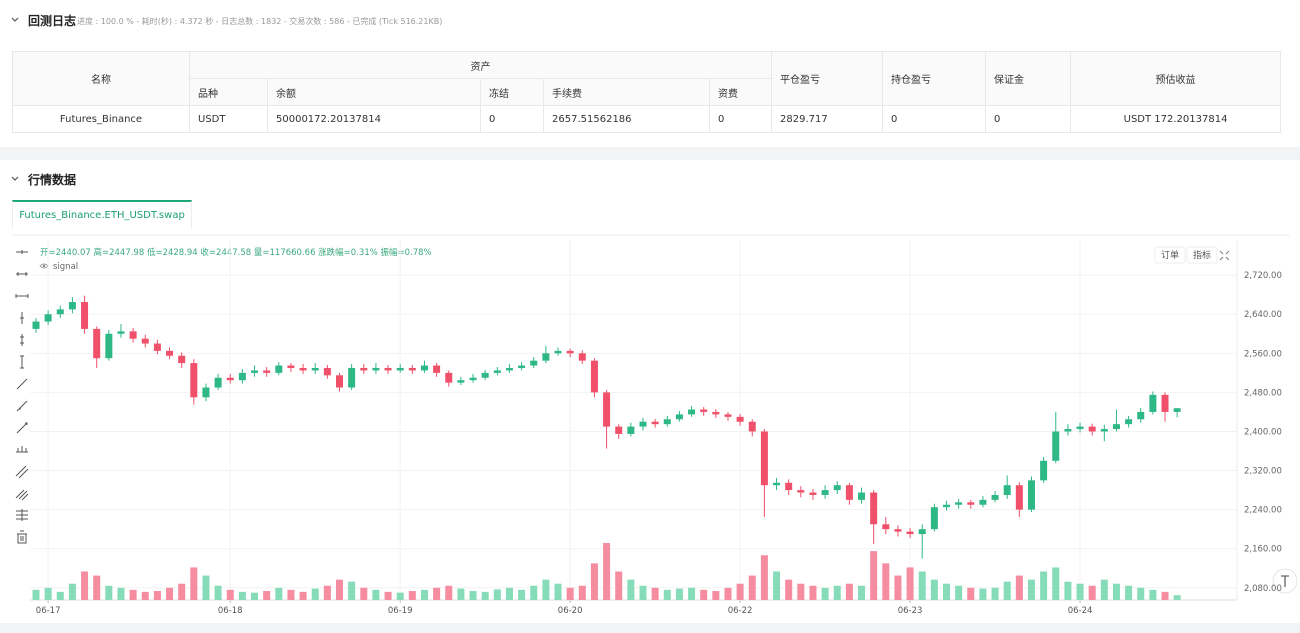 The width and height of the screenshot is (1300, 633). I want to click on fullscreen-icon, so click(1224, 255).